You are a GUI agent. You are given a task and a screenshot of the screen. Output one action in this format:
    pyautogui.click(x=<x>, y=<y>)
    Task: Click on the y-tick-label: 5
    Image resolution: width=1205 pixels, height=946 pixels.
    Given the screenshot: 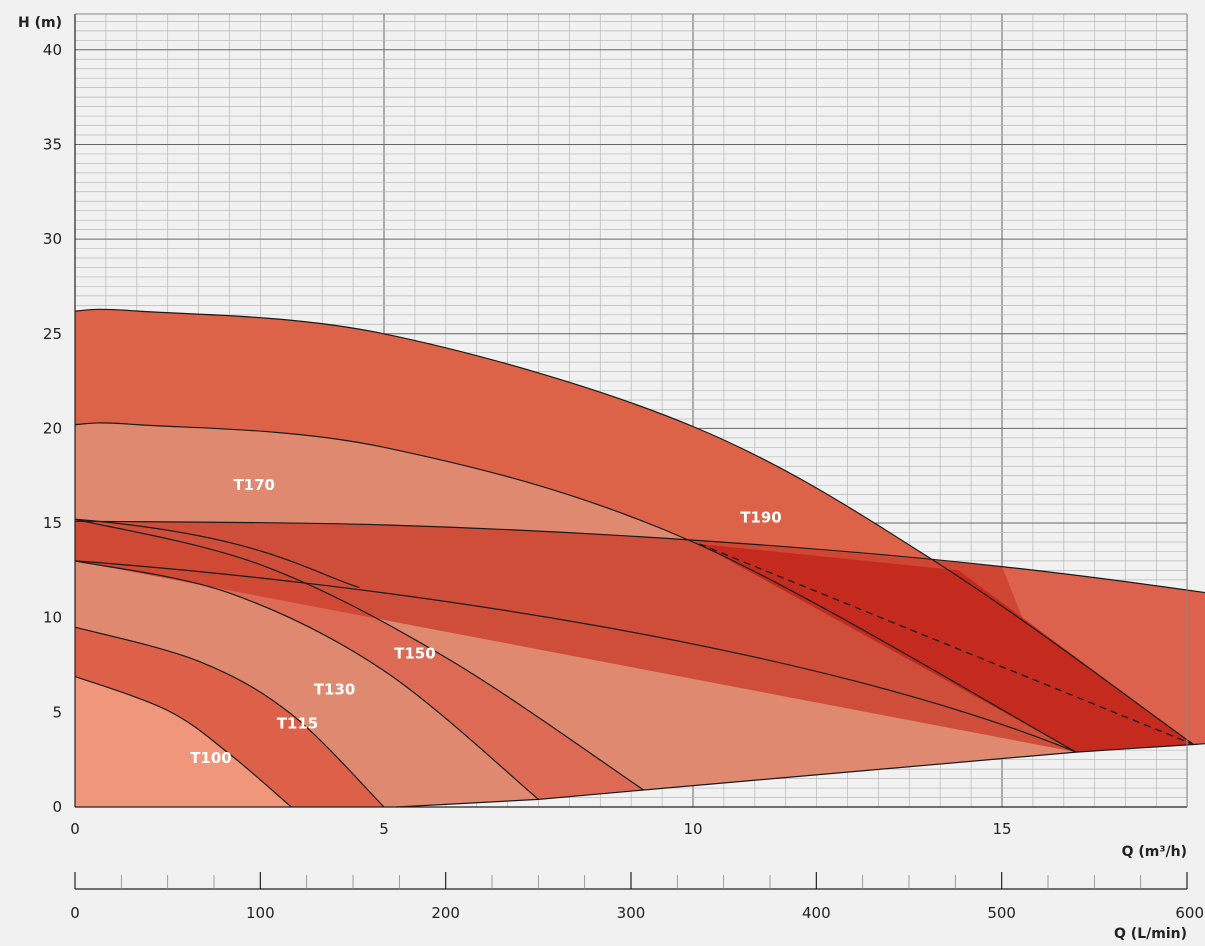 What is the action you would take?
    pyautogui.click(x=57, y=712)
    